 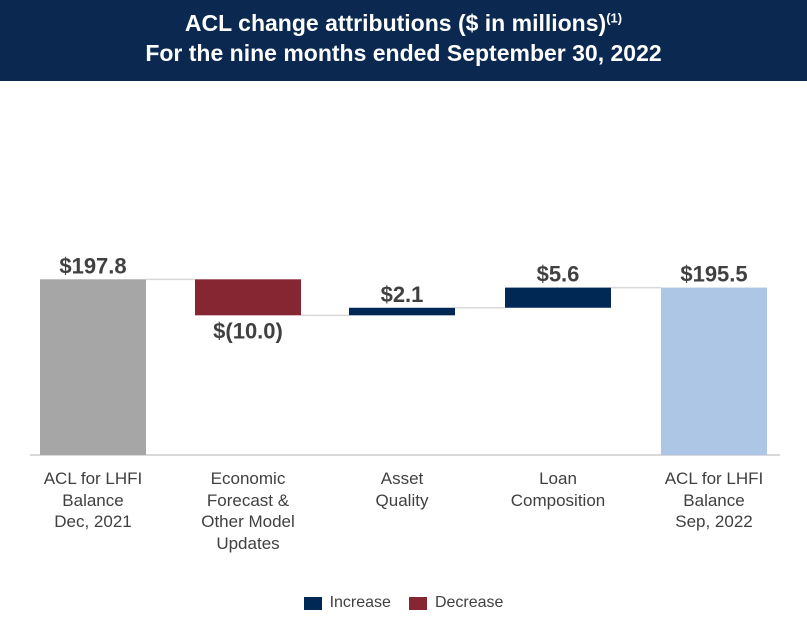 I want to click on data-label: $(10.0), so click(x=248, y=330).